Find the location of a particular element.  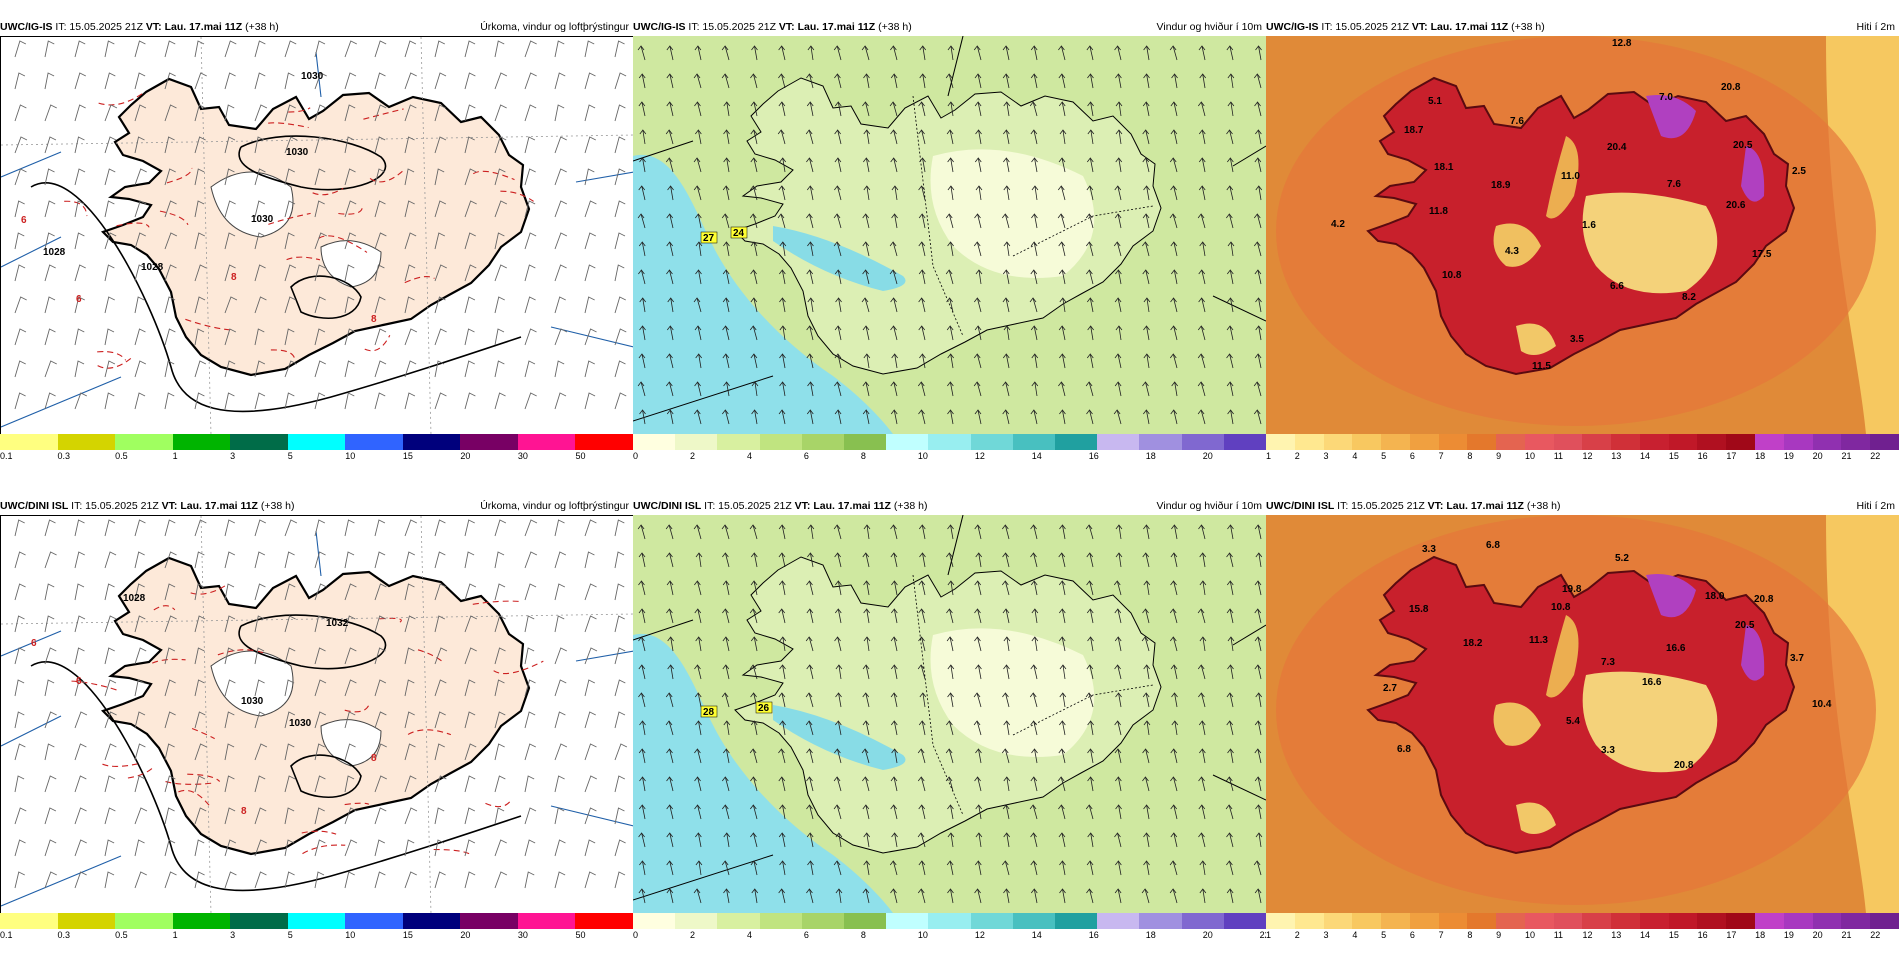

map-canvas: 28 26 is located at coordinates (949, 714).